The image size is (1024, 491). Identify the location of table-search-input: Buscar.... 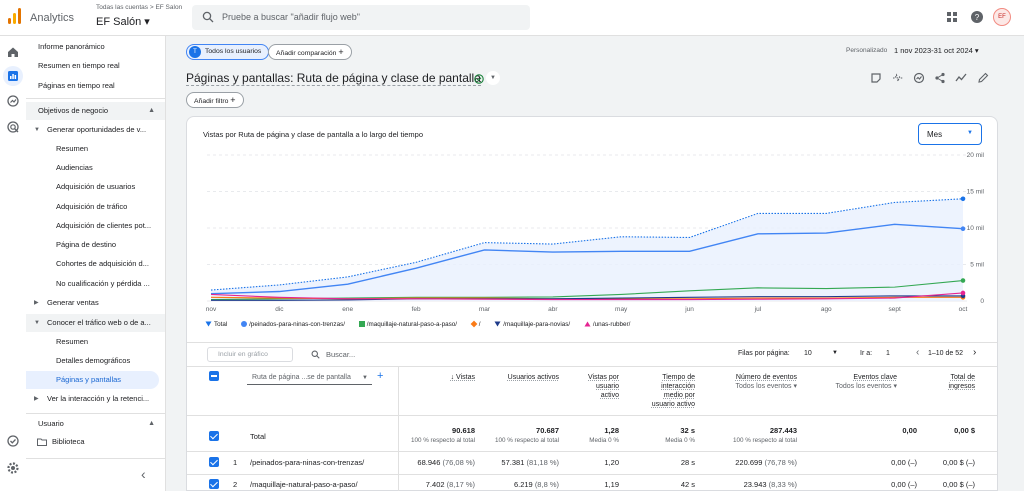
(333, 354).